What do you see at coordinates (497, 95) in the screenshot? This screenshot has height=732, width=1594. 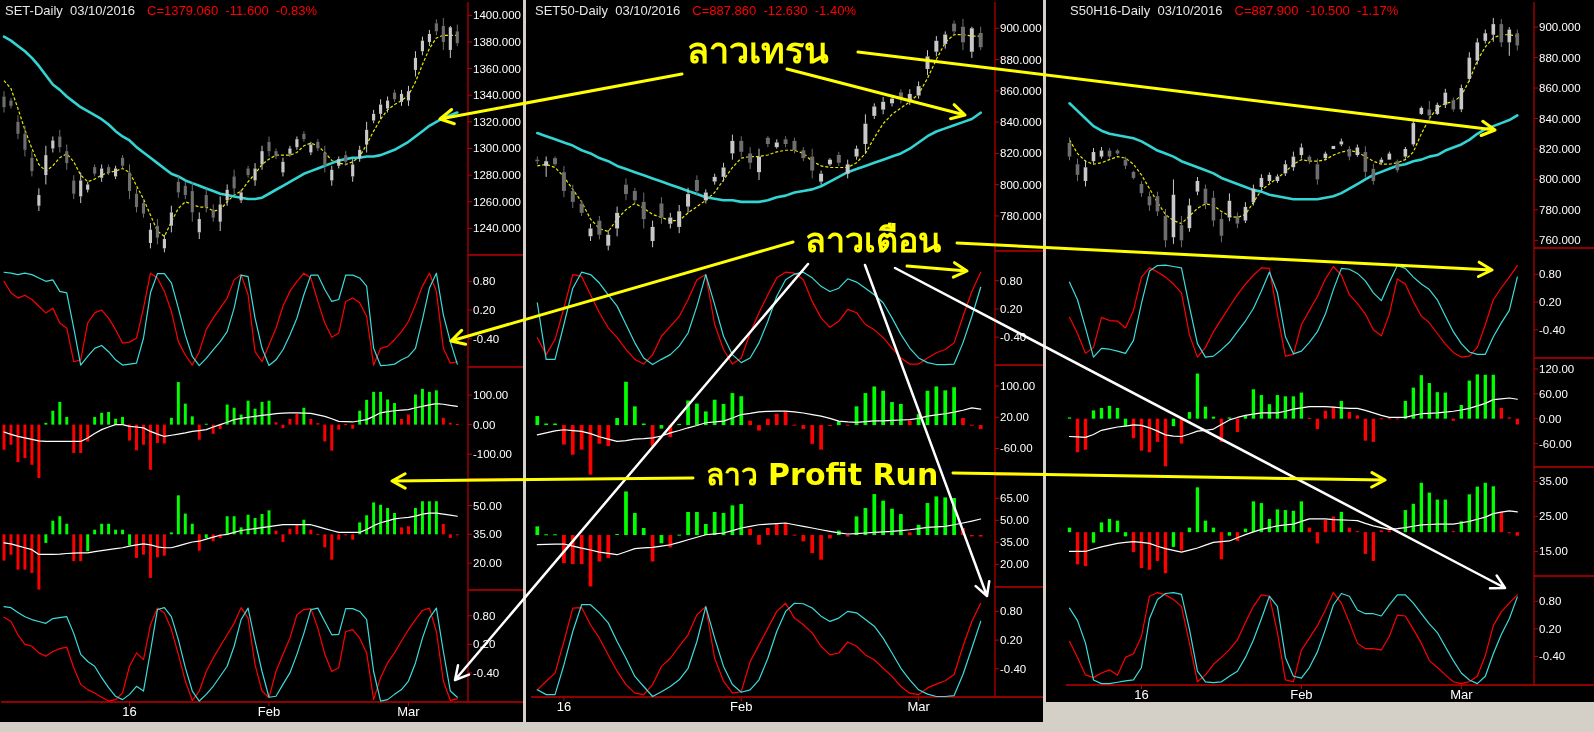 I see `y-tick-label: 1340.000` at bounding box center [497, 95].